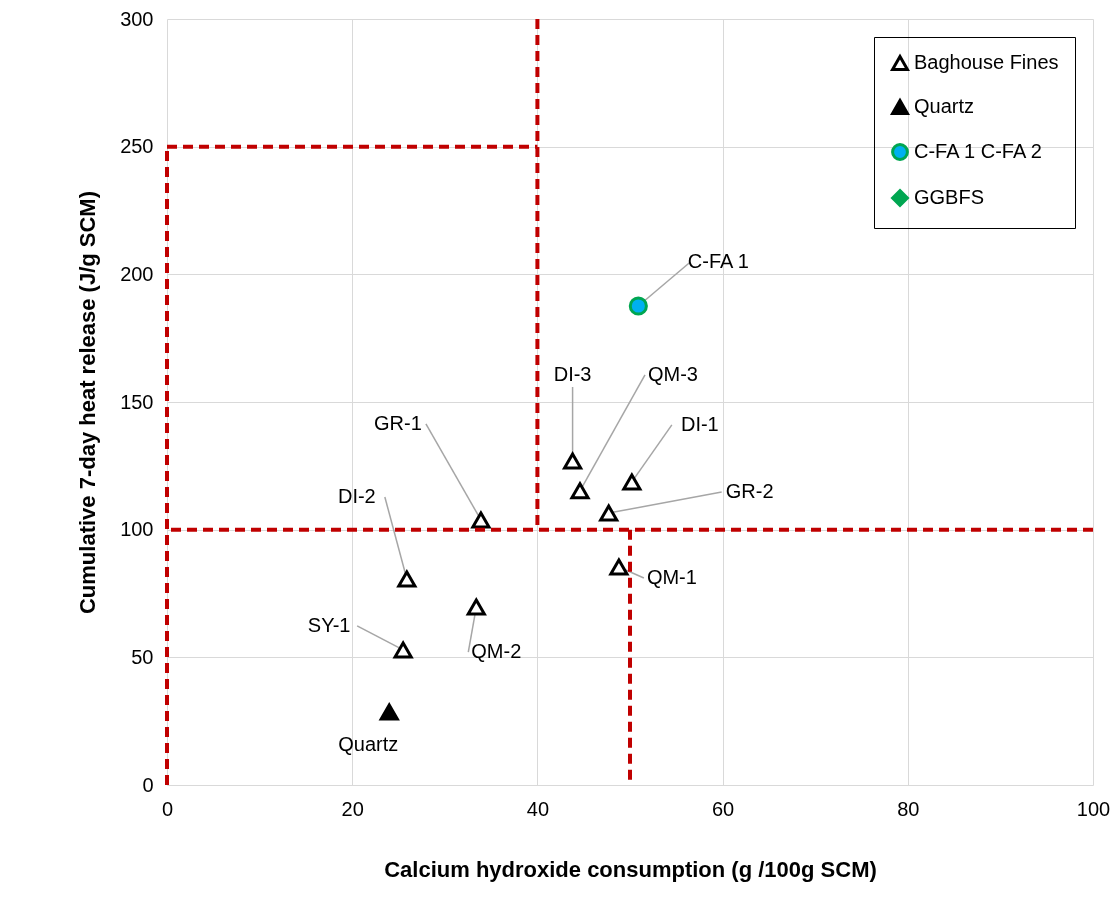 This screenshot has width=1116, height=917. Describe the element at coordinates (986, 62) in the screenshot. I see `legend-label: Baghouse Fines` at that location.